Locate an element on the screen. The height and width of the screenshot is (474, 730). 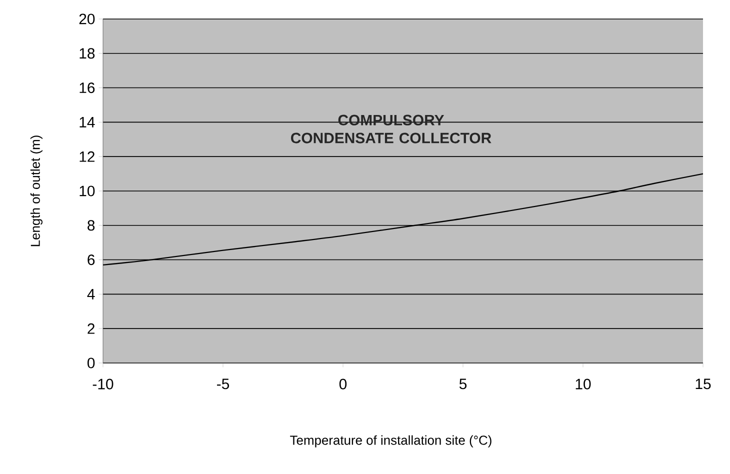
y-tick-label: 12 is located at coordinates (87, 156).